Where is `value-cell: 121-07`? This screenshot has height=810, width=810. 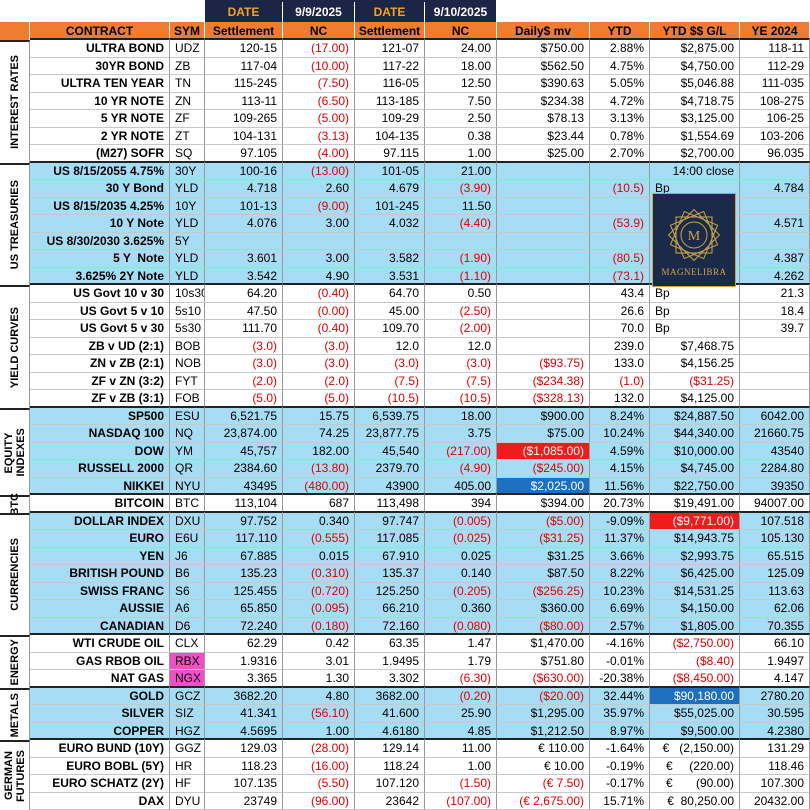 value-cell: 121-07 is located at coordinates (390, 48).